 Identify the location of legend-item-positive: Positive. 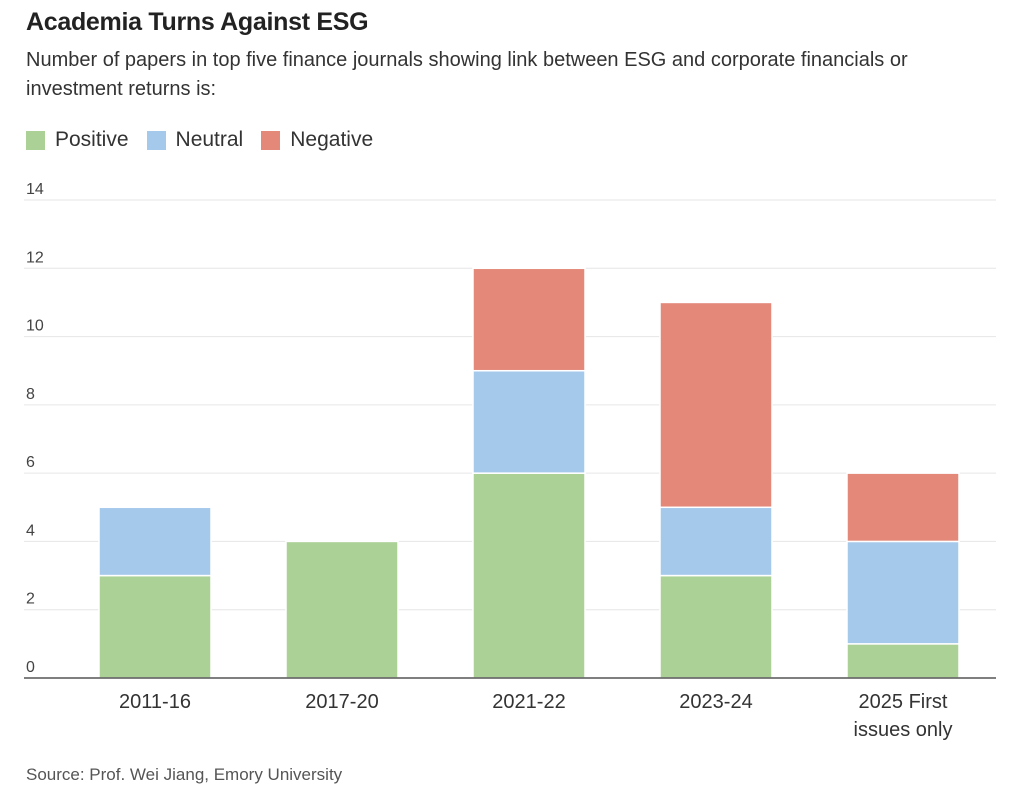
(77, 140).